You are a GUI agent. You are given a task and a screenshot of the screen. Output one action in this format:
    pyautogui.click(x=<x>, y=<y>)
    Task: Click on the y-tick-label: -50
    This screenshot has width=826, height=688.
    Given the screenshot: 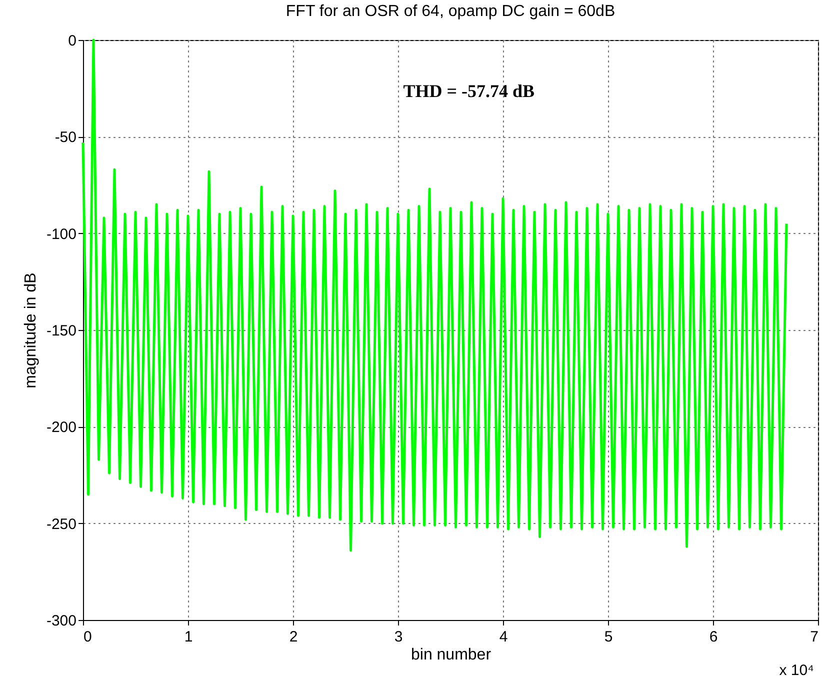 What is the action you would take?
    pyautogui.click(x=65, y=137)
    